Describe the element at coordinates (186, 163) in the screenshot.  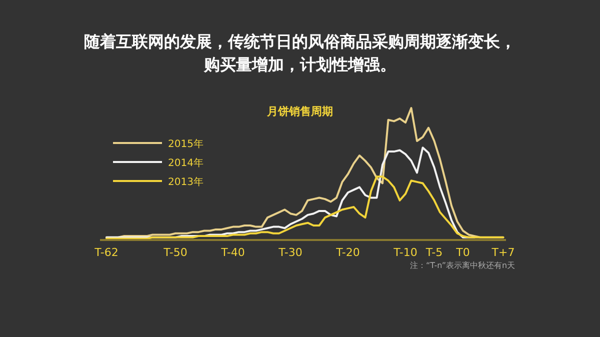
I see `legend-label: 2014年` at that location.